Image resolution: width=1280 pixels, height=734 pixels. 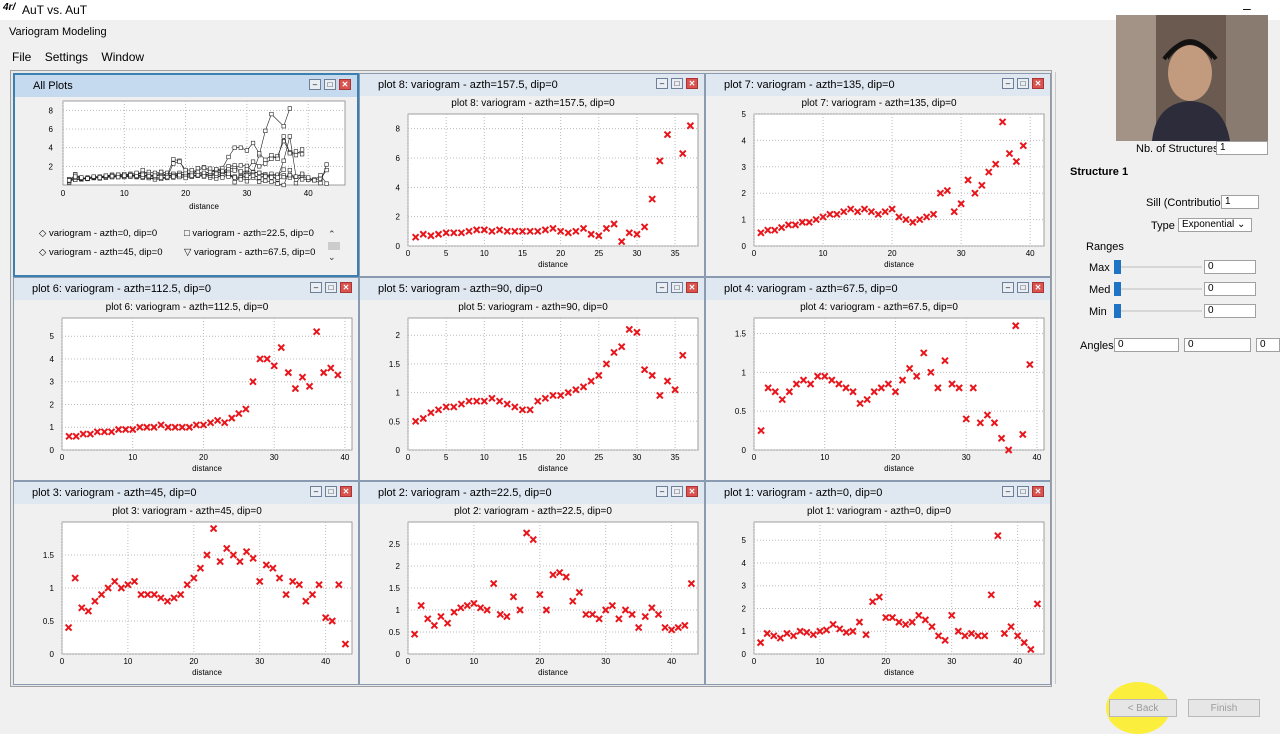 I want to click on sill-input: 1, so click(x=1240, y=202).